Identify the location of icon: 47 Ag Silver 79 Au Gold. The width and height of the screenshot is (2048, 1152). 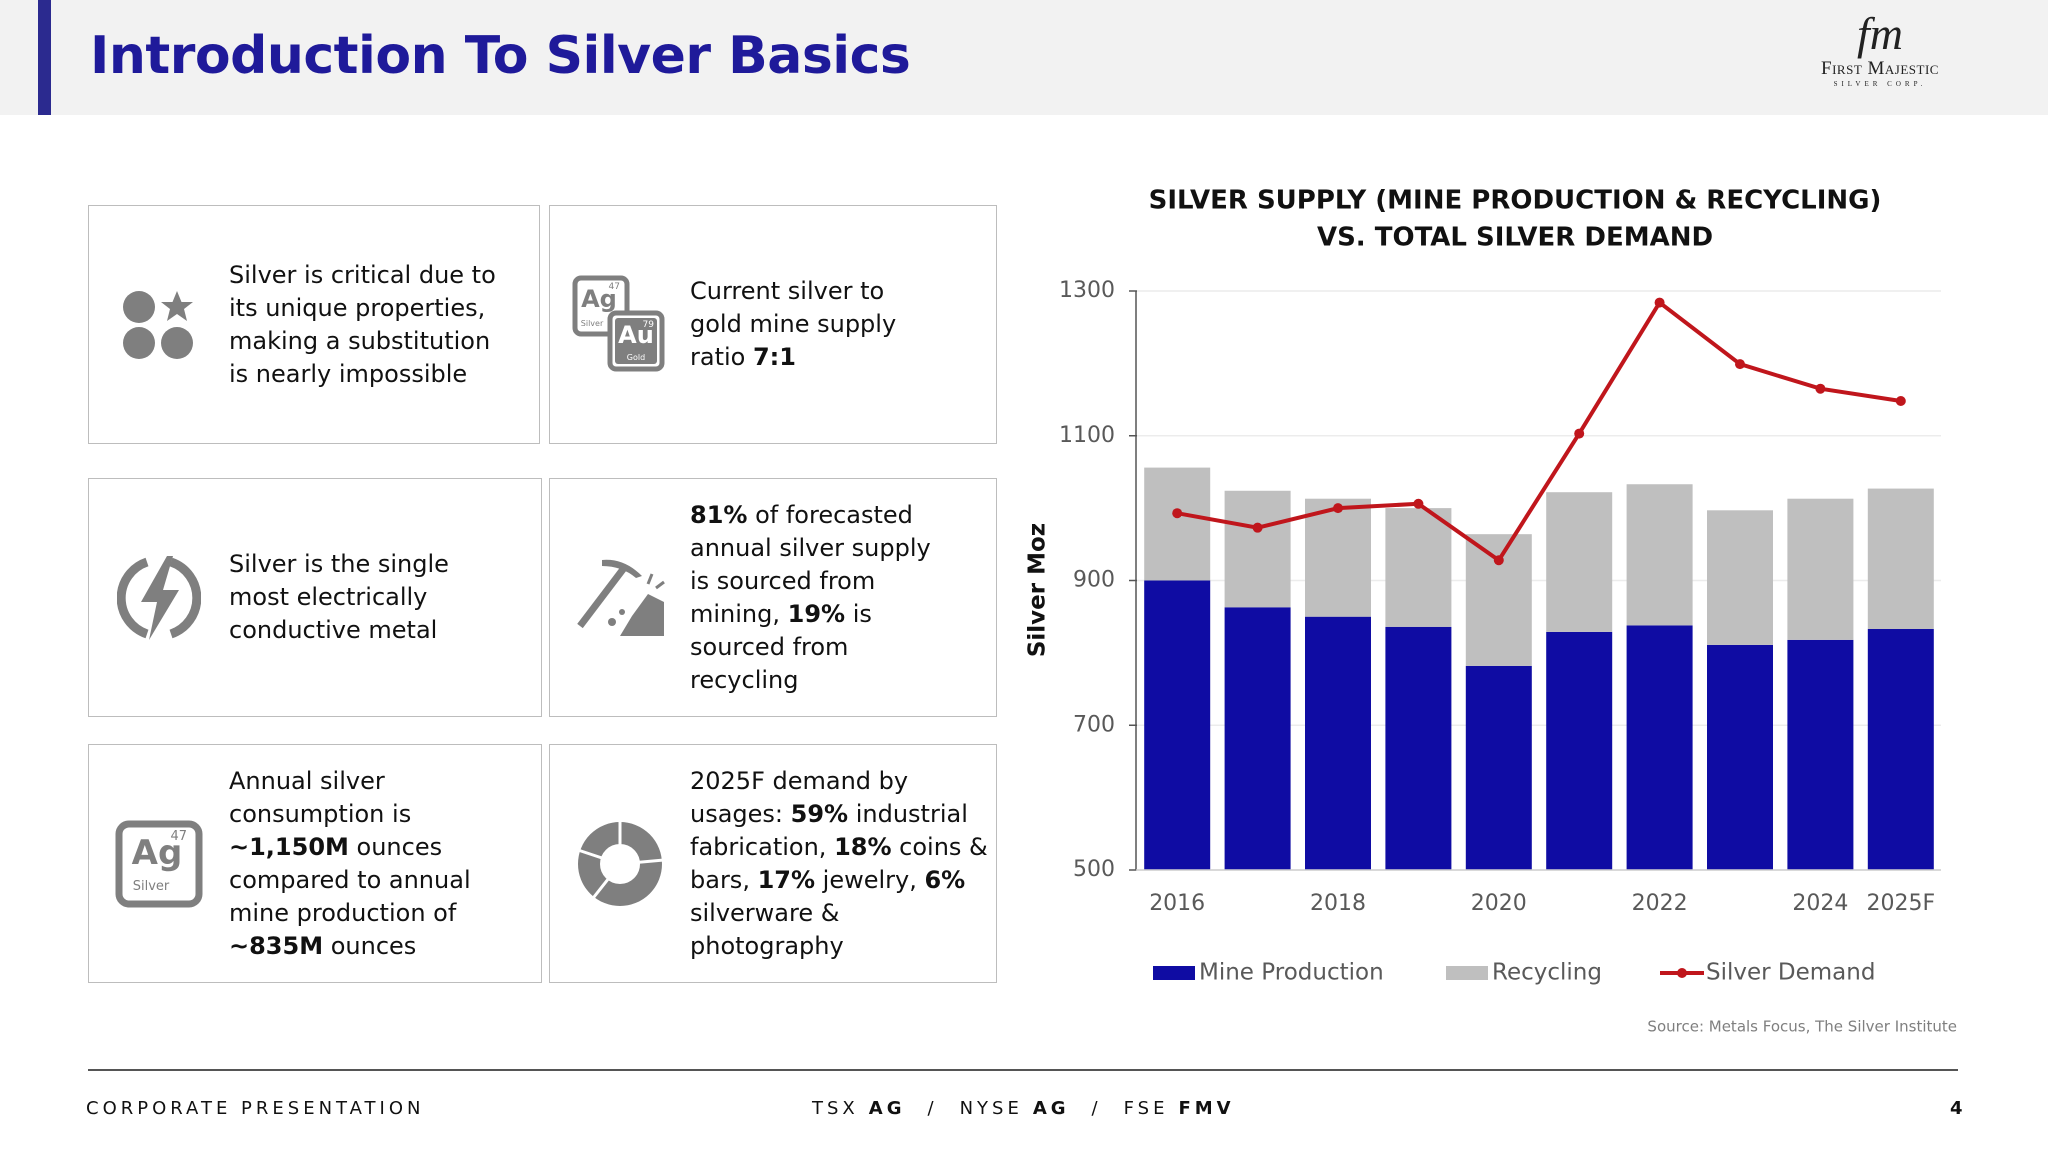
(620, 325).